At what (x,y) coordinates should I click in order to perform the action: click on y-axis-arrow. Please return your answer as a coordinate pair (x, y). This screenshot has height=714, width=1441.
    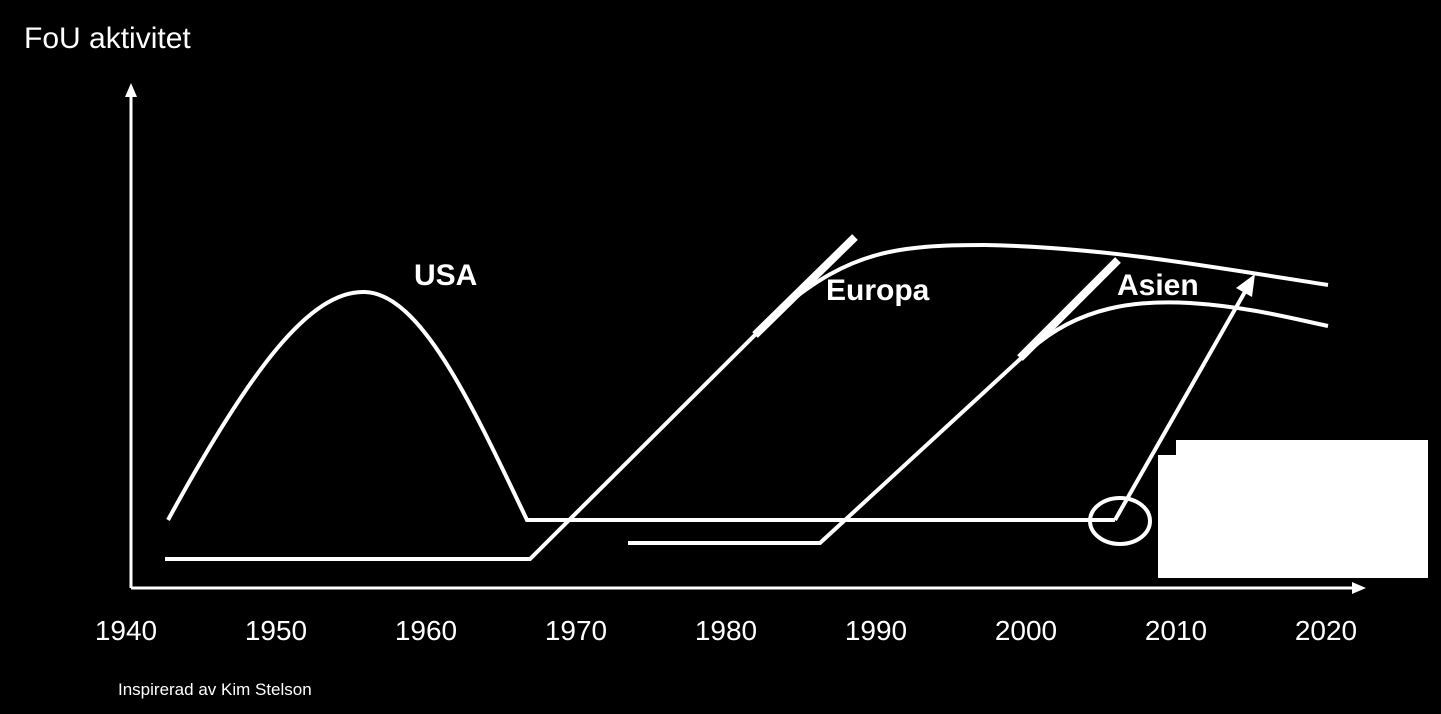
    Looking at the image, I should click on (131, 90).